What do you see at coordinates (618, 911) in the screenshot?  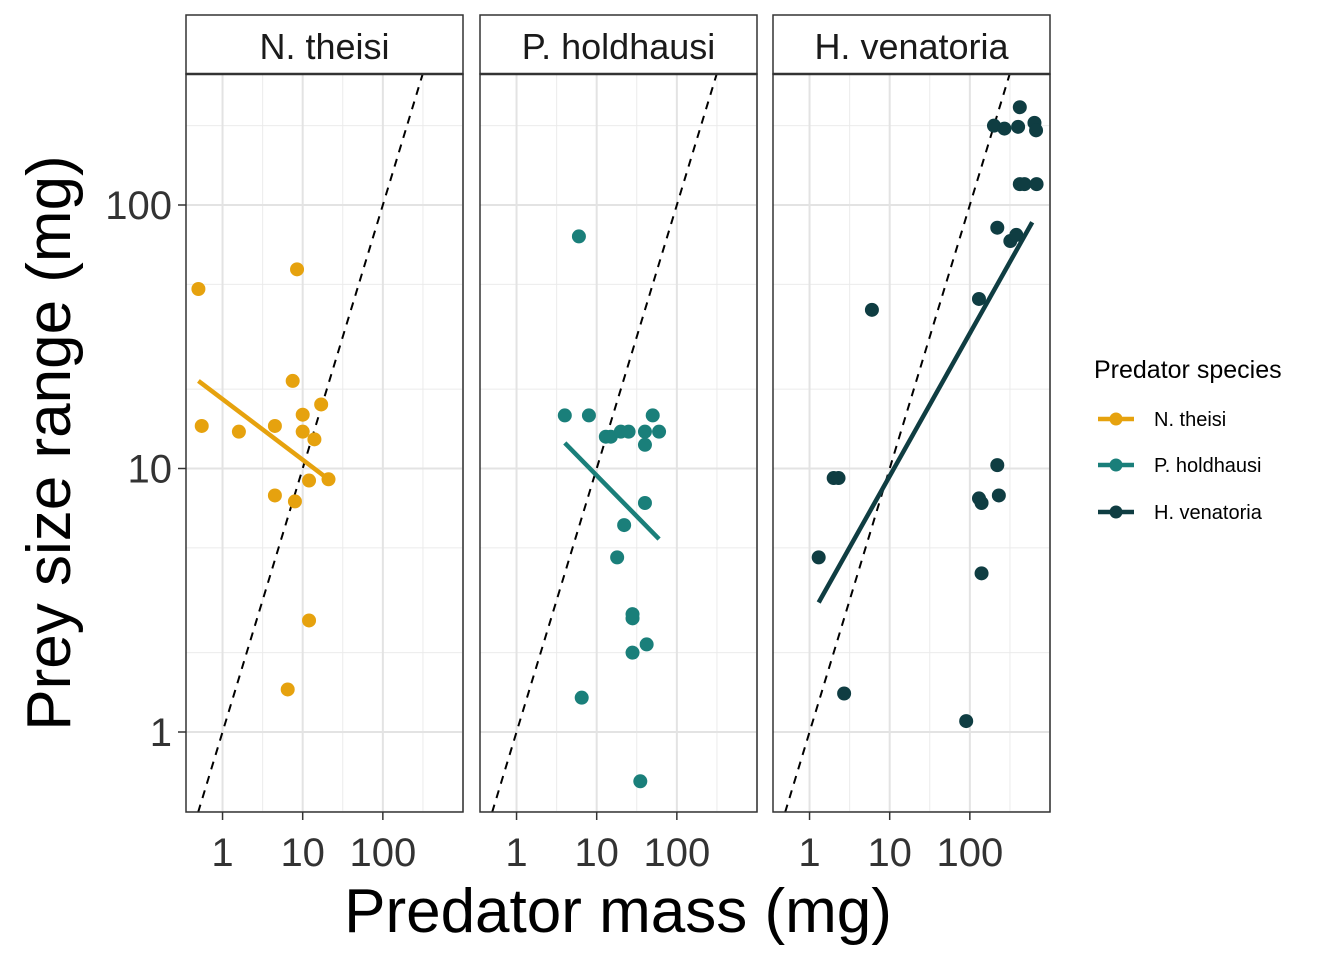 I see `x-axis-title: Predator mass (mg)` at bounding box center [618, 911].